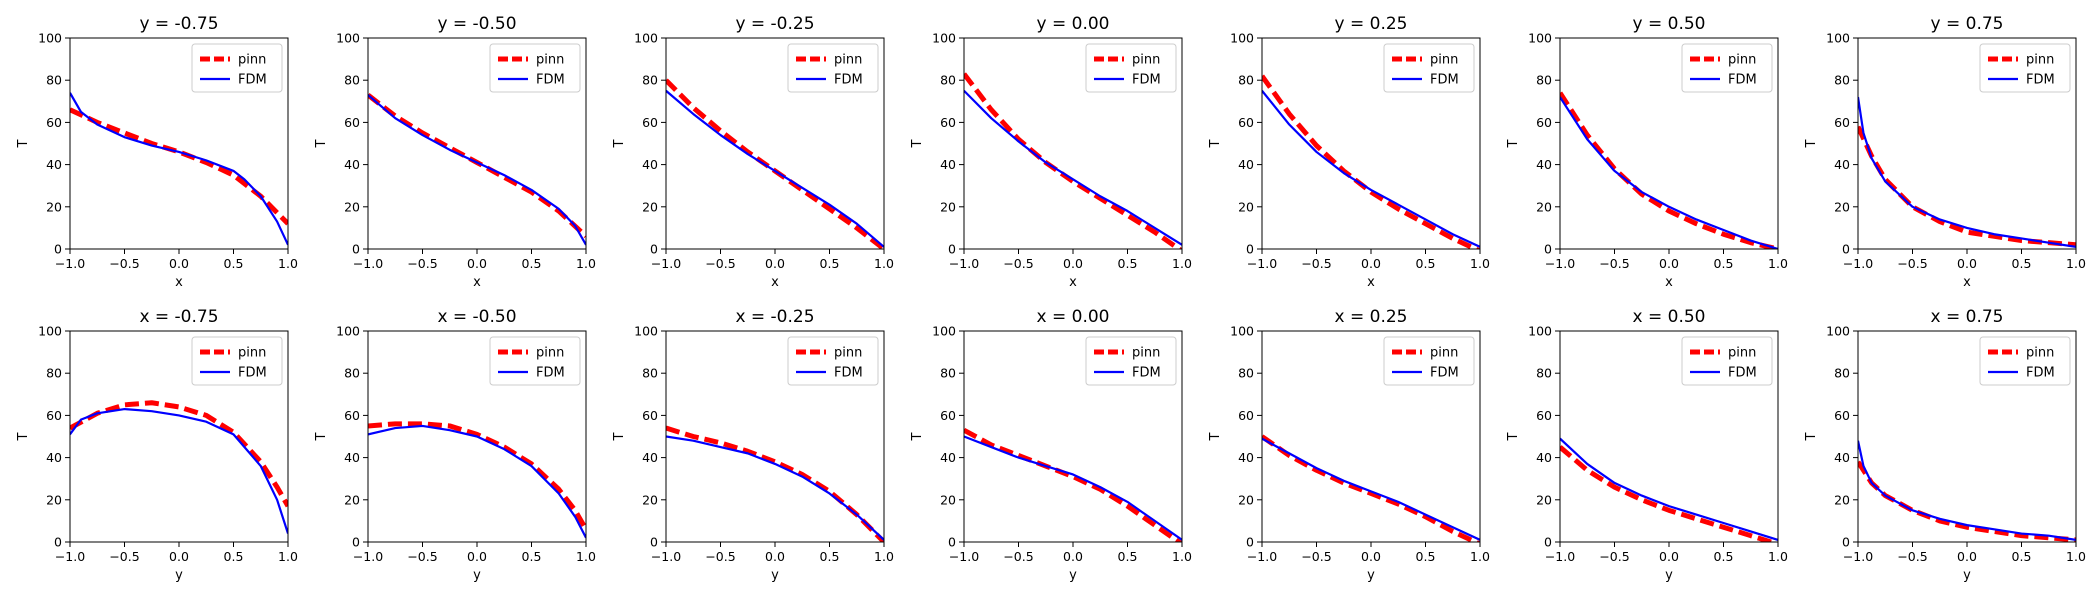 This screenshot has height=600, width=2100. What do you see at coordinates (1967, 317) in the screenshot?
I see `subplot-title: x = 0.75` at bounding box center [1967, 317].